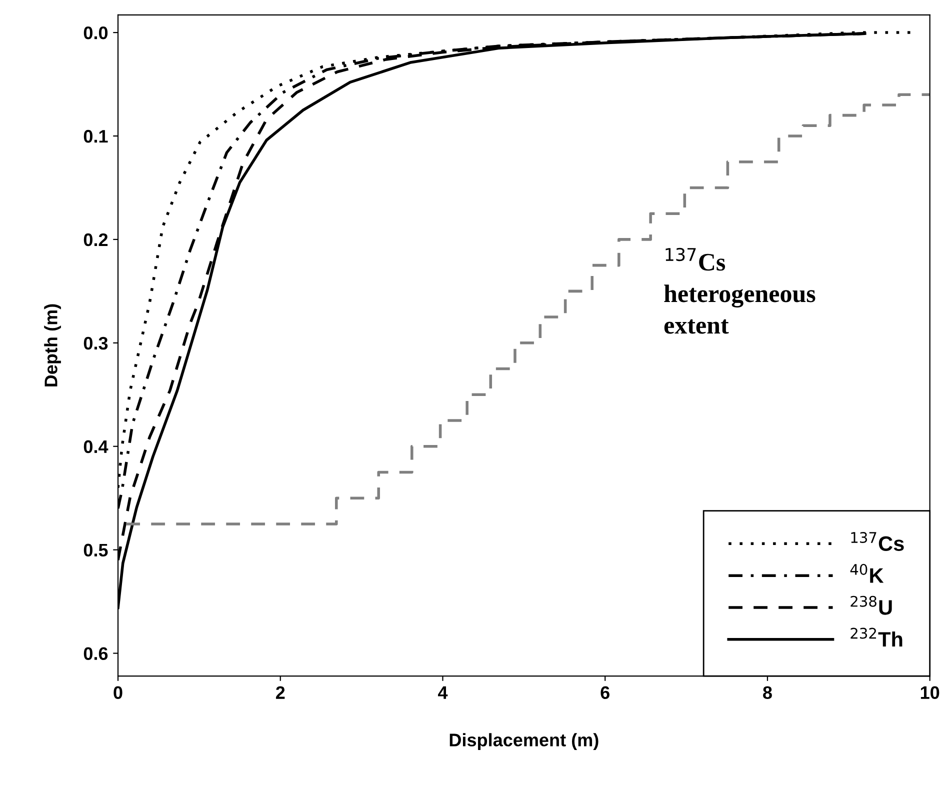 The image size is (944, 787). What do you see at coordinates (280, 692) in the screenshot?
I see `x-tick-label: 2` at bounding box center [280, 692].